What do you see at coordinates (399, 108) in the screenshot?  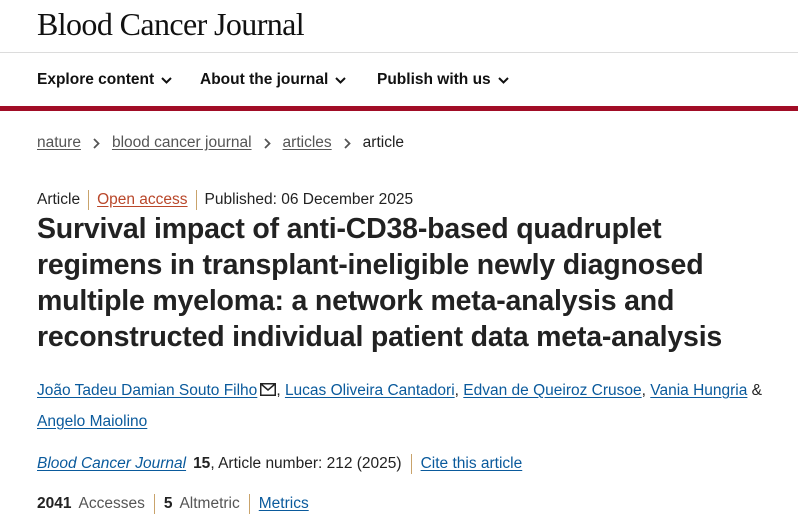 I see `brand-divider` at bounding box center [399, 108].